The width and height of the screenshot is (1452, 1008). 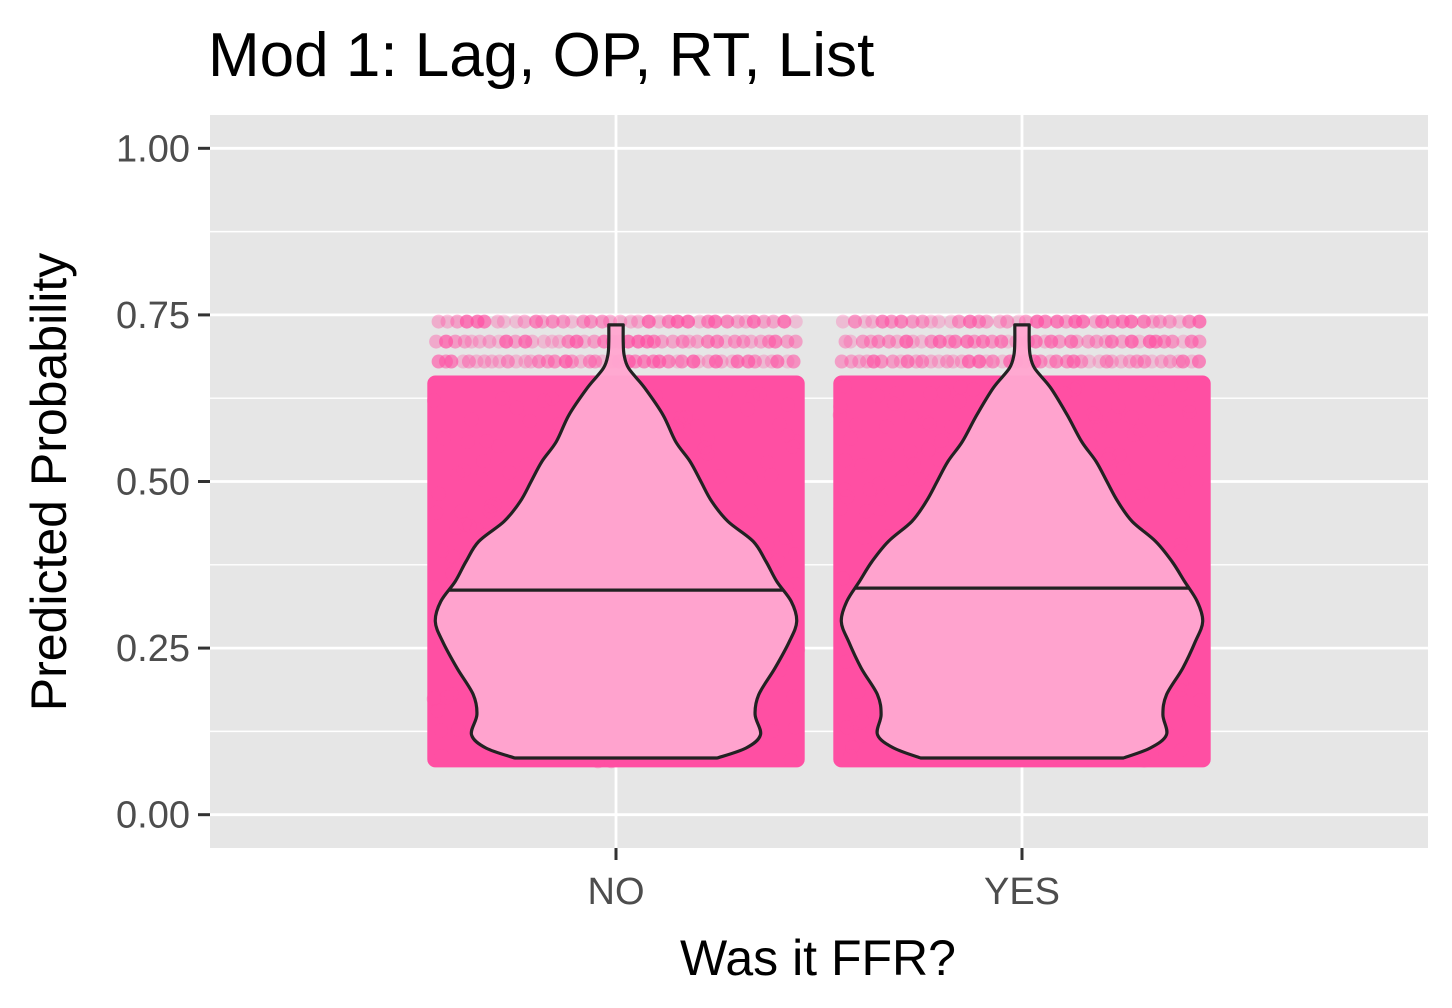 I want to click on x-axis-title: Was it FFR?, so click(x=818, y=958).